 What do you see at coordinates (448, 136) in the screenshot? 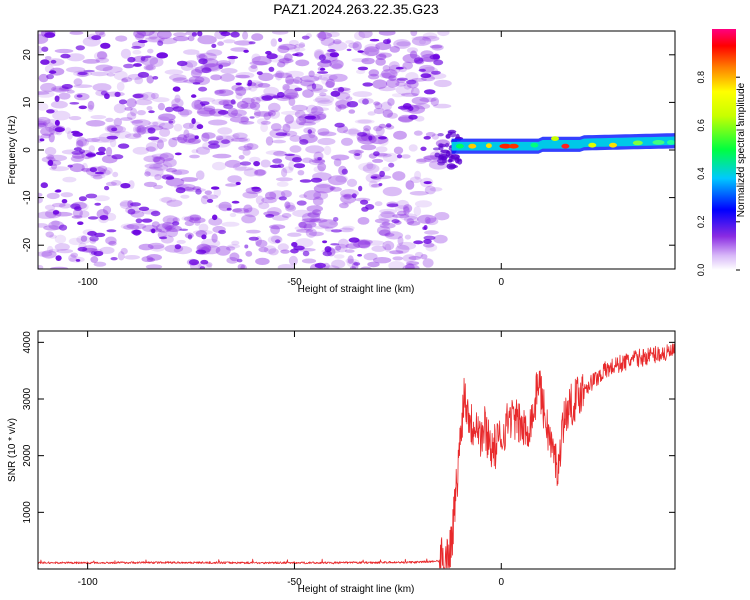
I see `transition-blob` at bounding box center [448, 136].